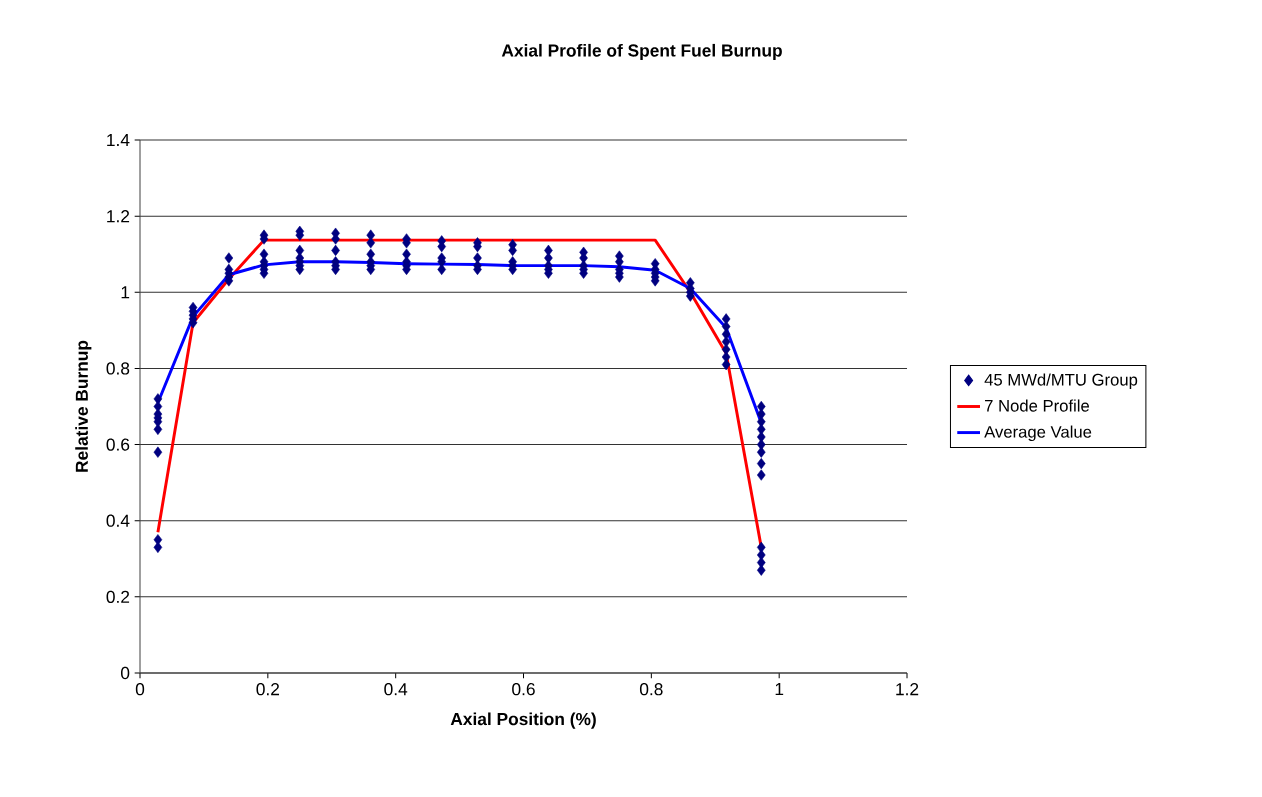  Describe the element at coordinates (396, 689) in the screenshot. I see `x-tick-label: 0.4` at that location.